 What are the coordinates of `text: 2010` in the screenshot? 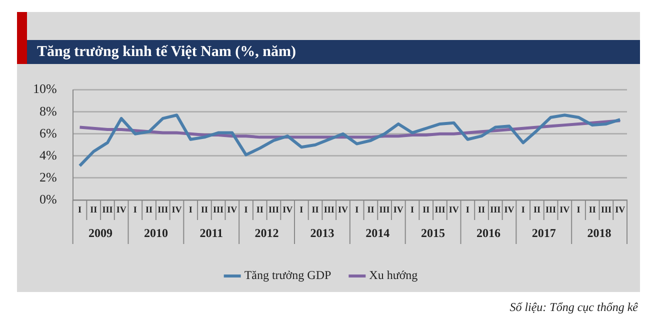 It's located at (156, 233).